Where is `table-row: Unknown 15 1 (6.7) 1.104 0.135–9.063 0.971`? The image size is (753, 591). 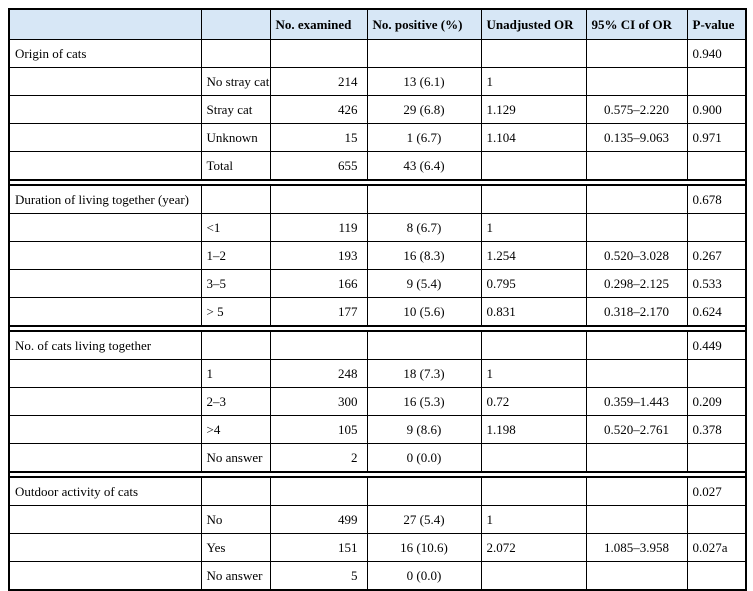
table-row: Unknown 15 1 (6.7) 1.104 0.135–9.063 0.971 is located at coordinates (377, 137).